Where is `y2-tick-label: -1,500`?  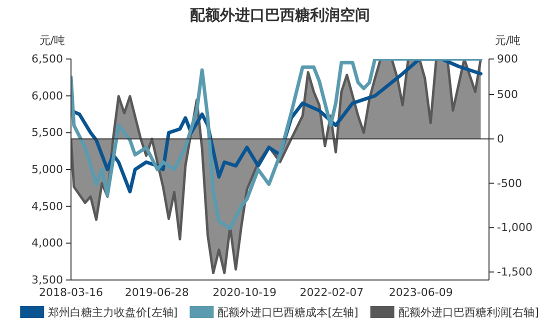 y2-tick-label: -1,500 is located at coordinates (514, 272).